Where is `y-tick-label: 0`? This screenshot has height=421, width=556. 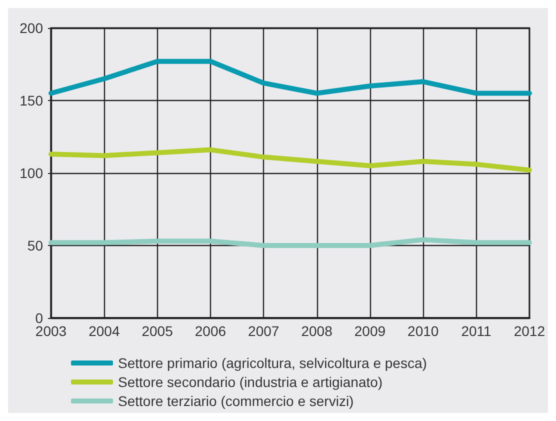
y-tick-label: 0 is located at coordinates (39, 318).